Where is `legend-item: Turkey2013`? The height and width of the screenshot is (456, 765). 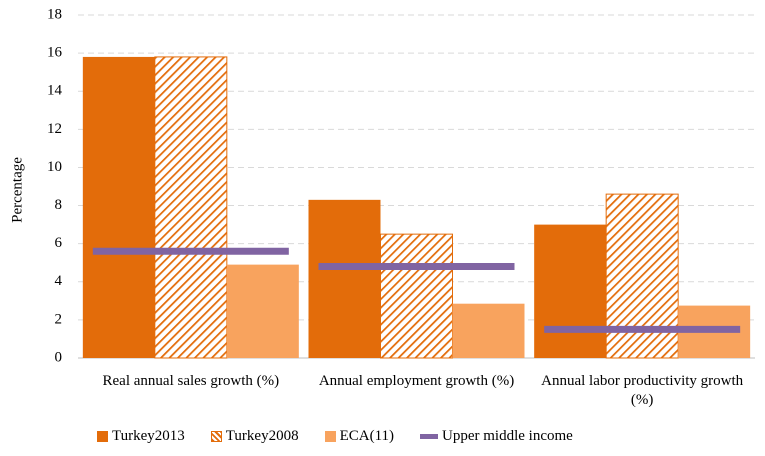 legend-item: Turkey2013 is located at coordinates (141, 436).